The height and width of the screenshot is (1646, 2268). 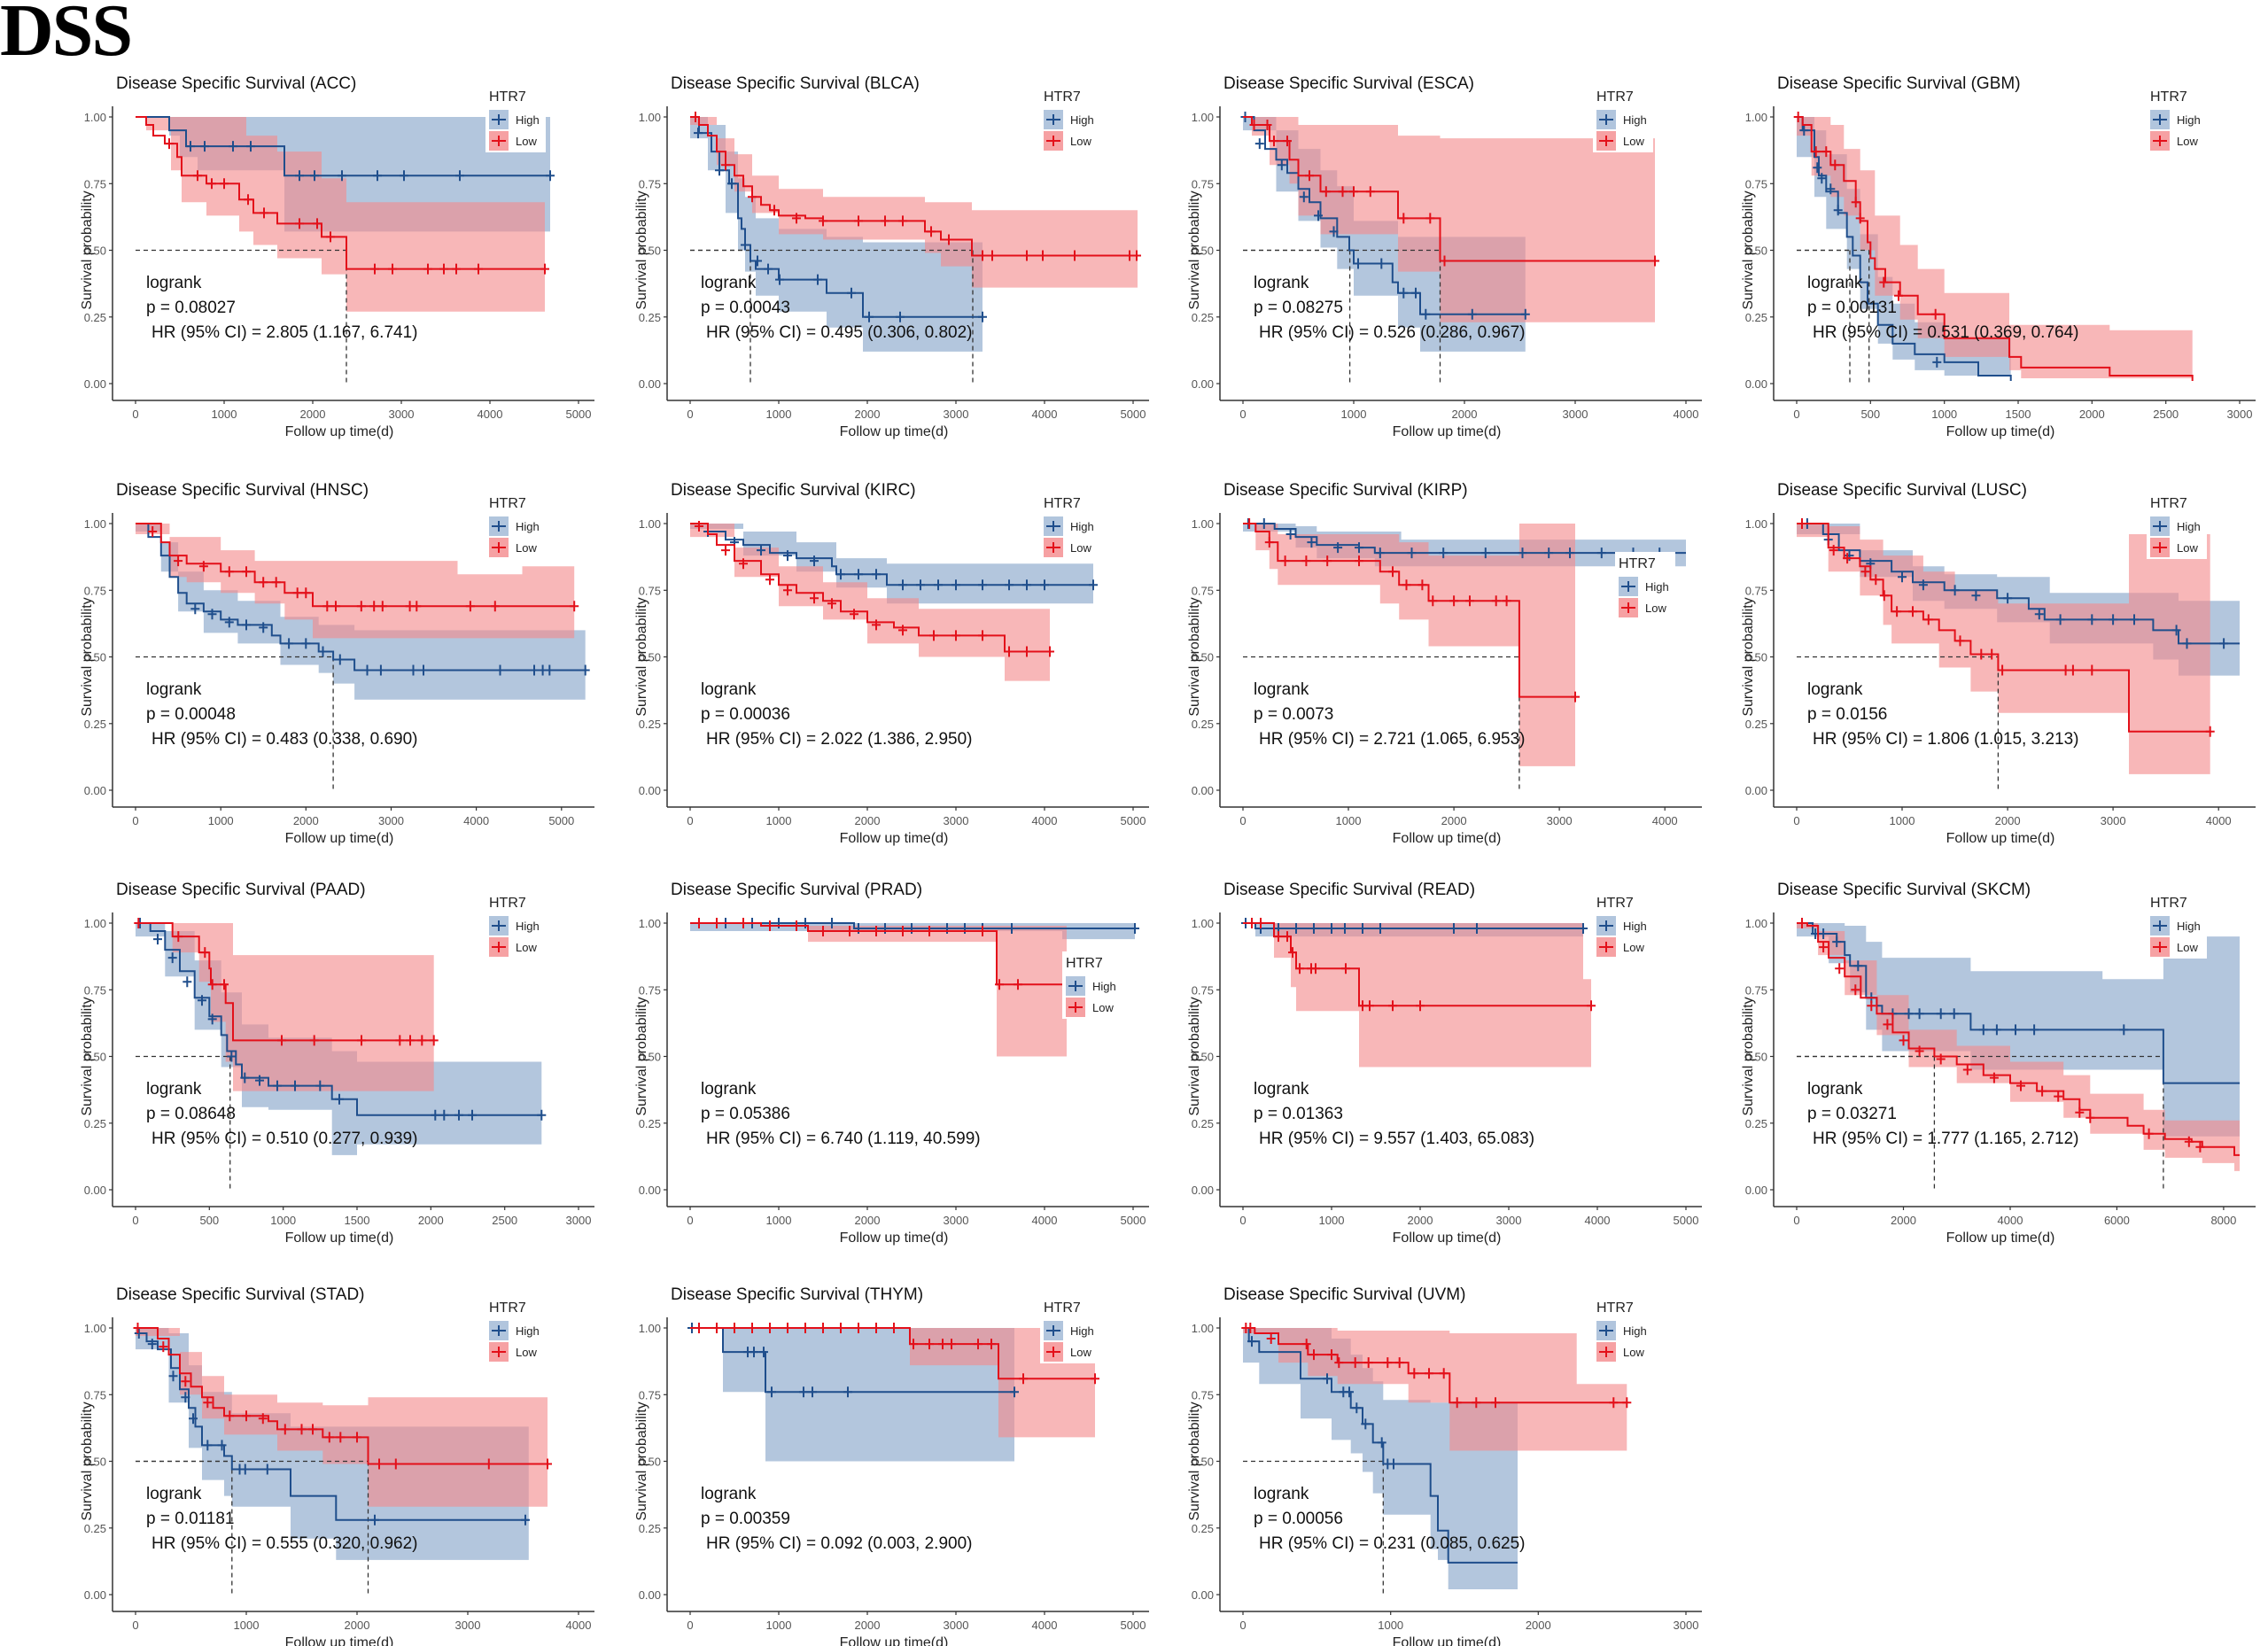 I want to click on x-tick-label: 3000, so click(x=956, y=1220).